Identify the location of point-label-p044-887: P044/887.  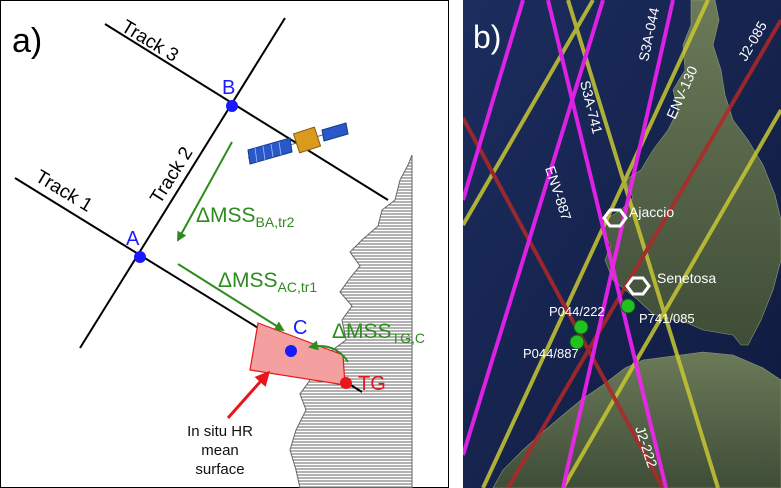
(551, 353).